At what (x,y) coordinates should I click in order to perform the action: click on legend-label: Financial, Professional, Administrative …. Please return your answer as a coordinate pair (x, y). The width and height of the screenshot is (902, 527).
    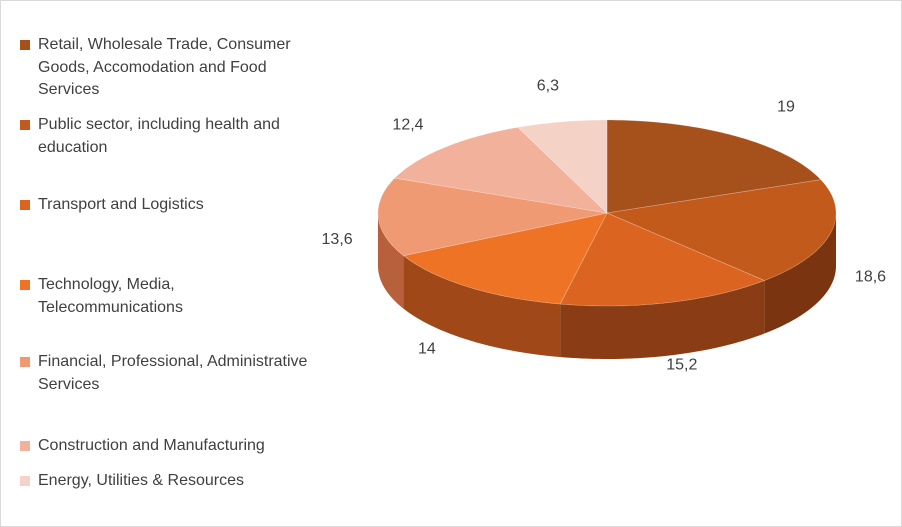
    Looking at the image, I should click on (173, 373).